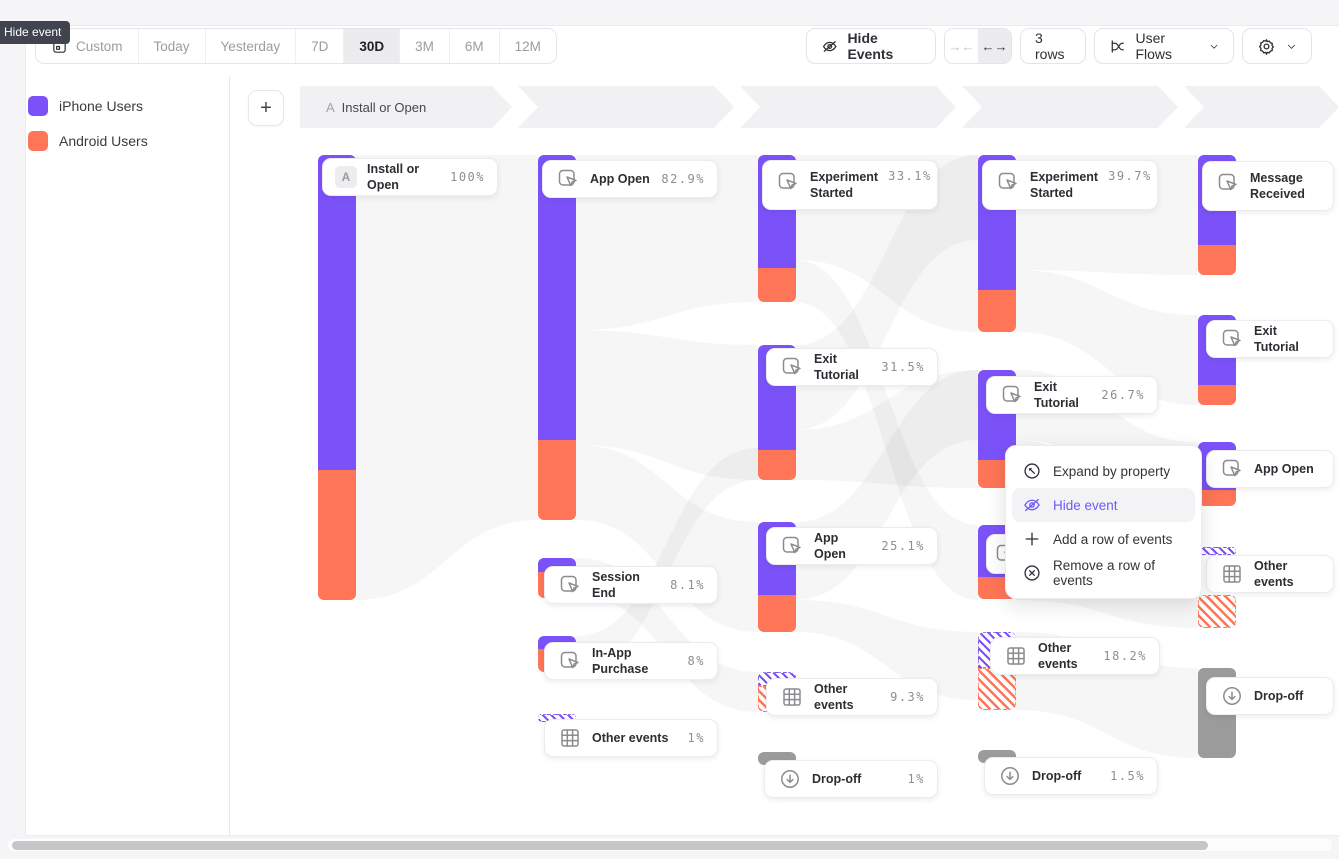 The image size is (1339, 859). What do you see at coordinates (319, 46) in the screenshot?
I see `date-range-7d: 7D` at bounding box center [319, 46].